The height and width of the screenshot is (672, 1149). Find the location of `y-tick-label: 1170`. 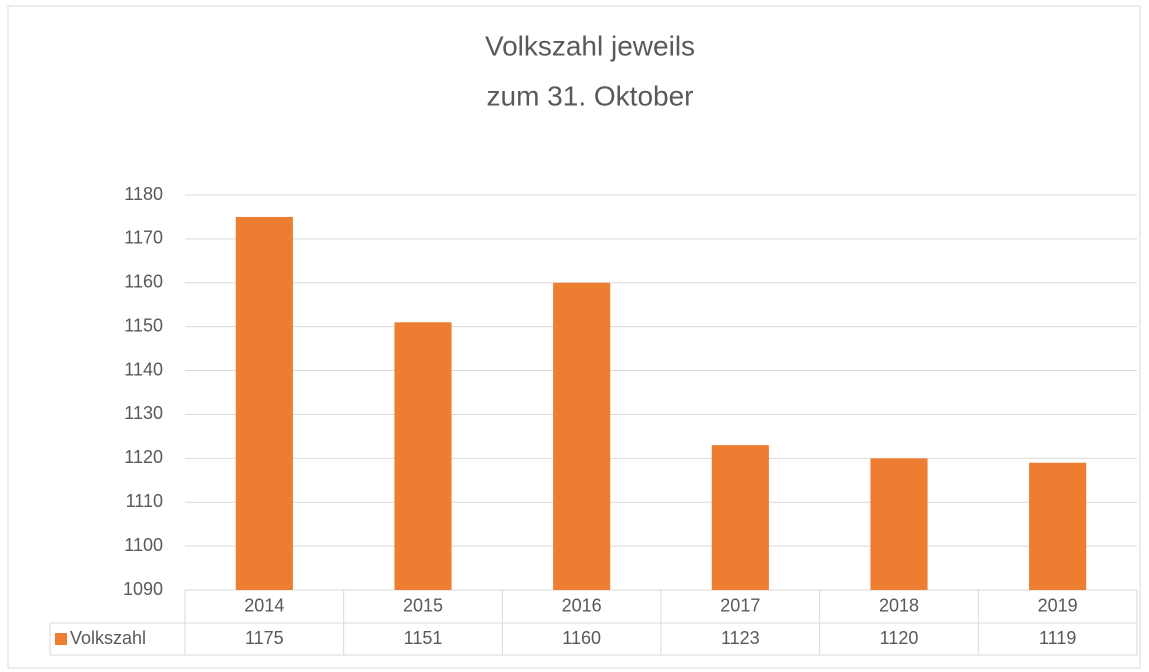

y-tick-label: 1170 is located at coordinates (143, 238).